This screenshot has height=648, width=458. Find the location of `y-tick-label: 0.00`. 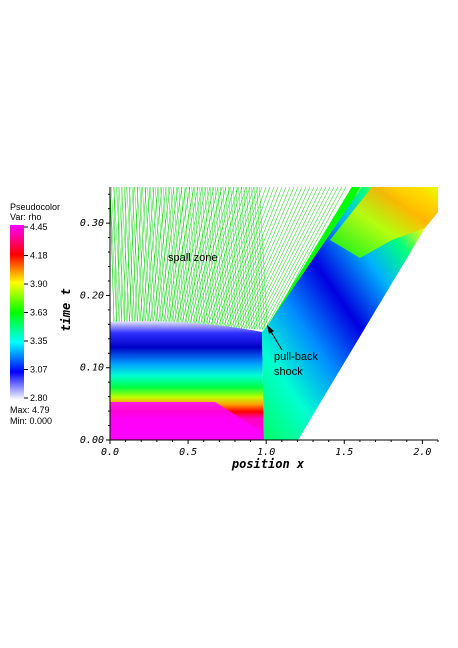

y-tick-label: 0.00 is located at coordinates (92, 440).